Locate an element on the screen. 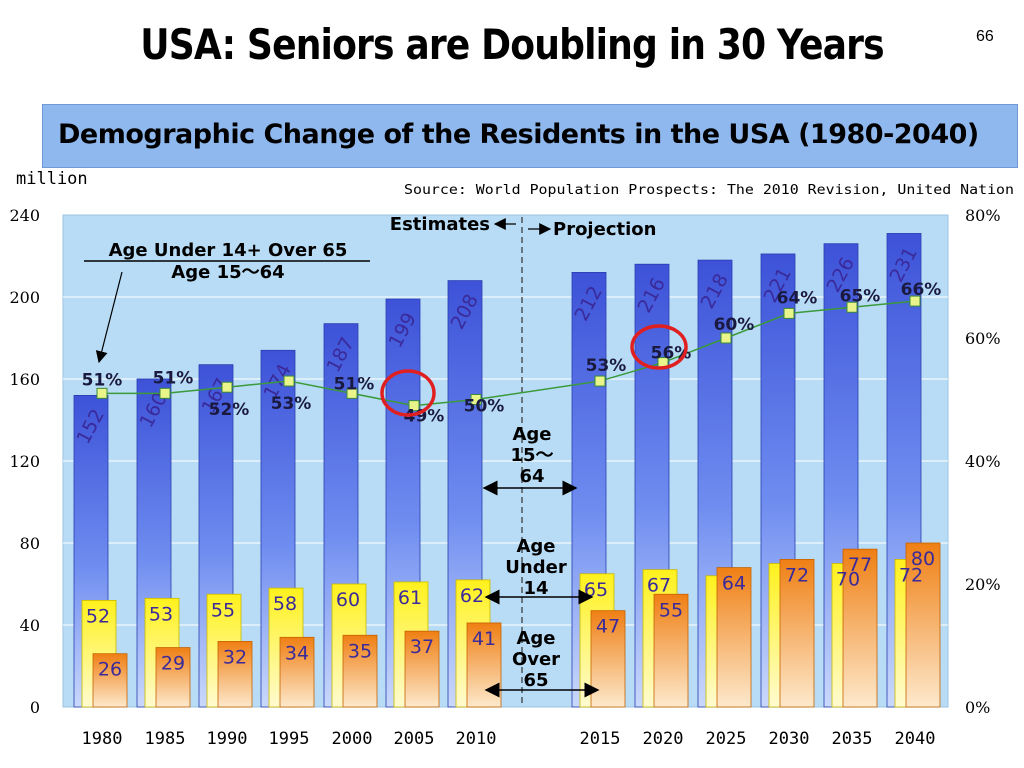  label-age-over-65: 64 is located at coordinates (734, 584).